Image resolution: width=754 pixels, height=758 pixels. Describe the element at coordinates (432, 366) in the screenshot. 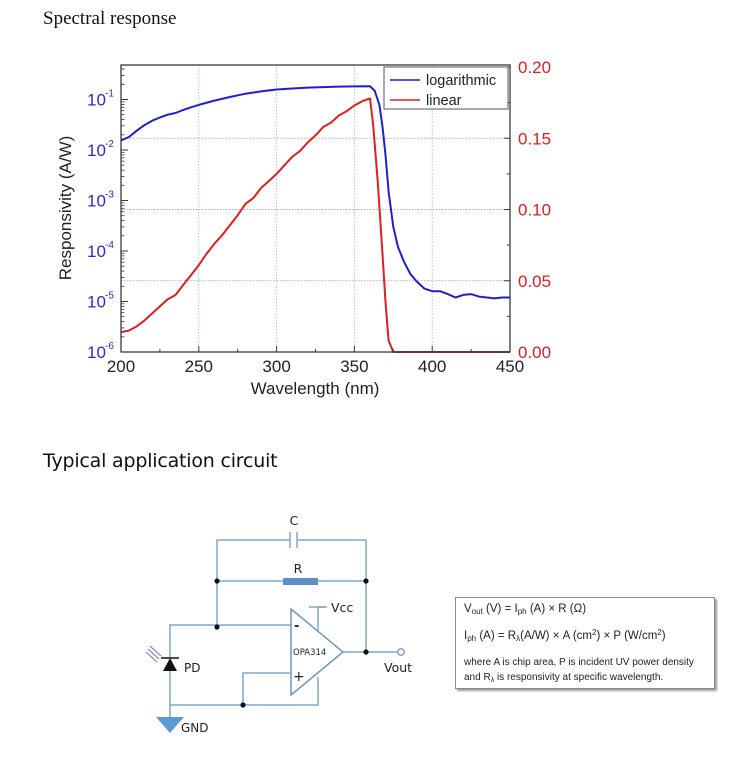

I see `x-tick-label: 400` at that location.